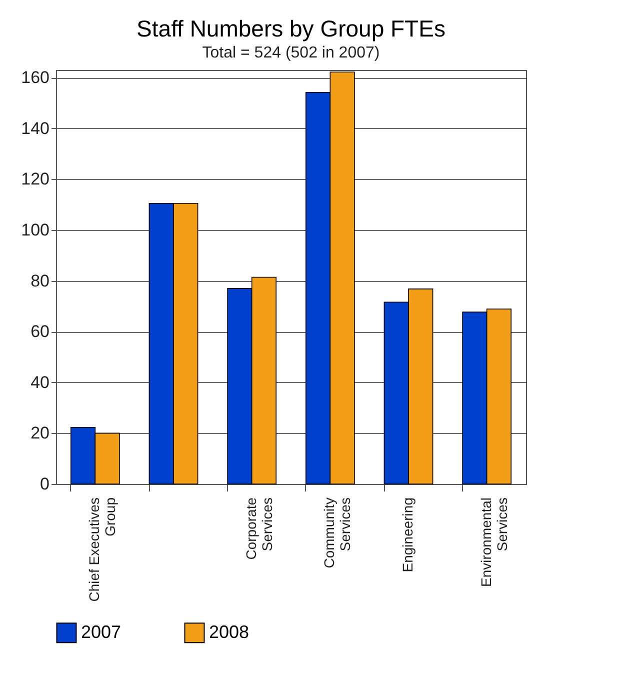 This screenshot has width=621, height=686. I want to click on legend-label: 2007, so click(101, 632).